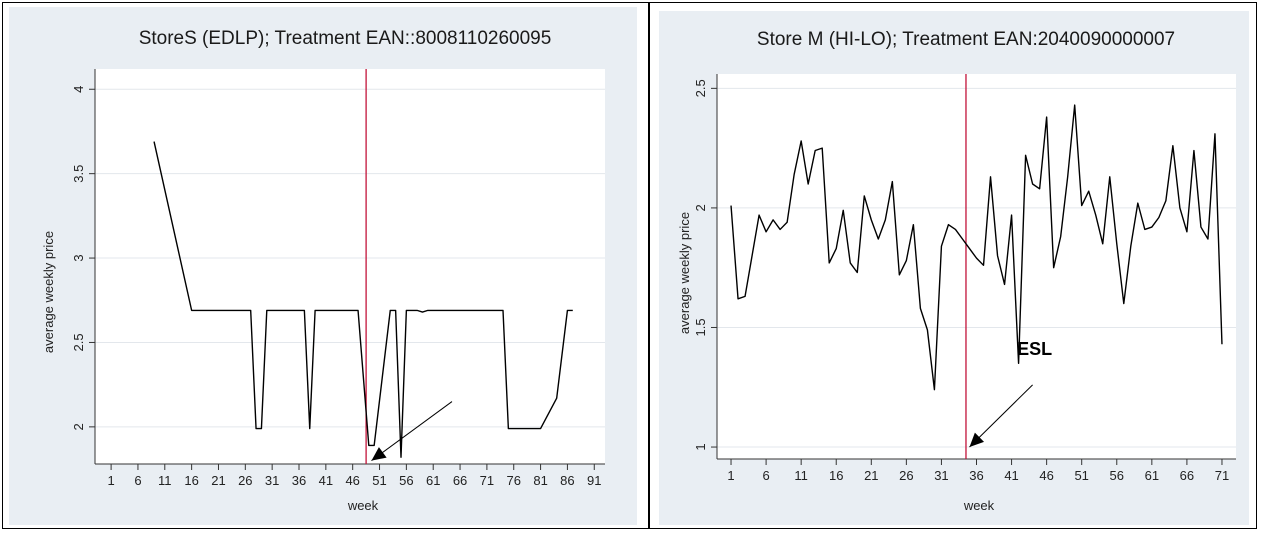 The image size is (1261, 533). What do you see at coordinates (78, 257) in the screenshot?
I see `y-tick-label: 3` at bounding box center [78, 257].